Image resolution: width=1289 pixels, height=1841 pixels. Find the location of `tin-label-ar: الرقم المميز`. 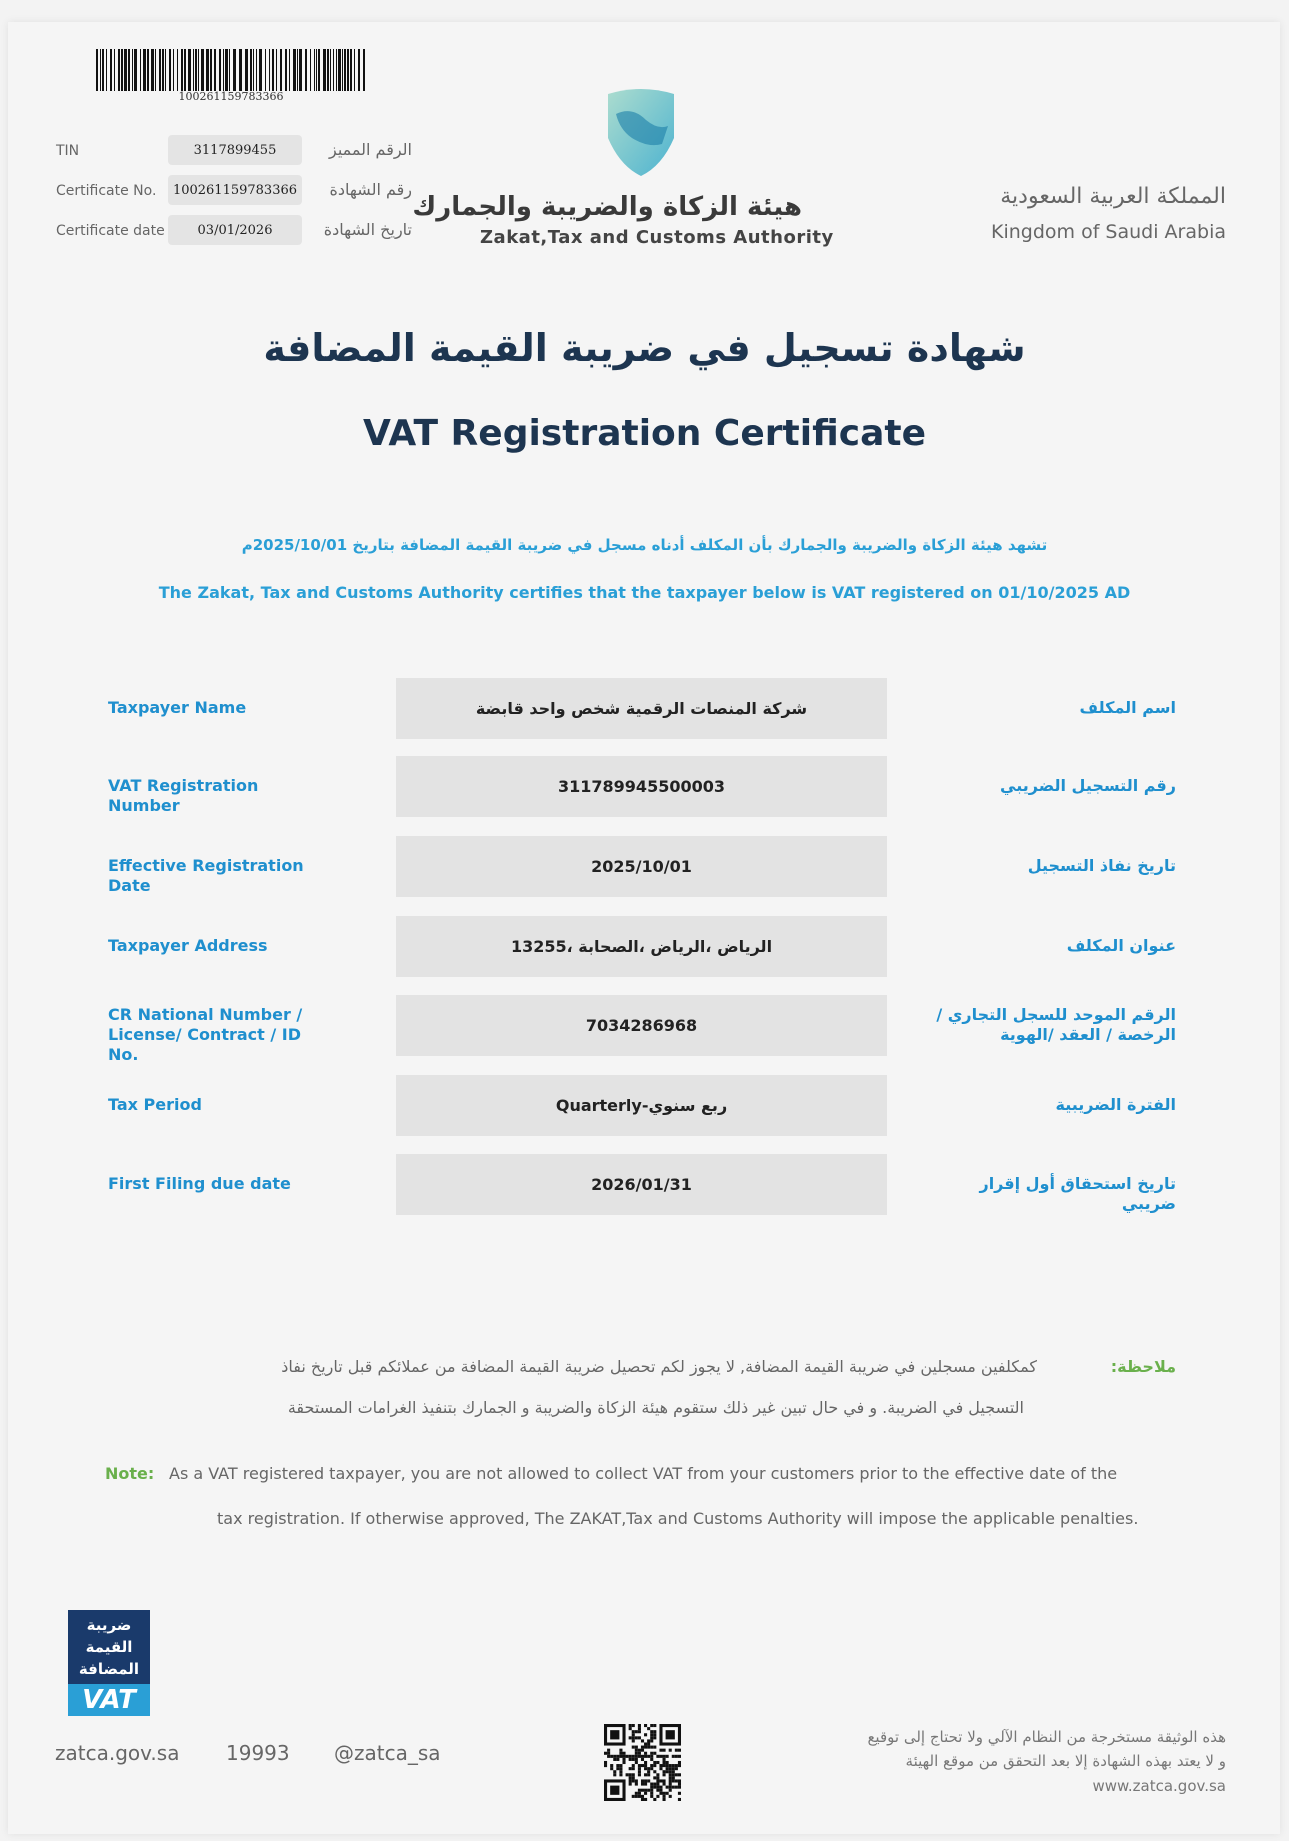

tin-label-ar: الرقم المميز is located at coordinates (370, 149).